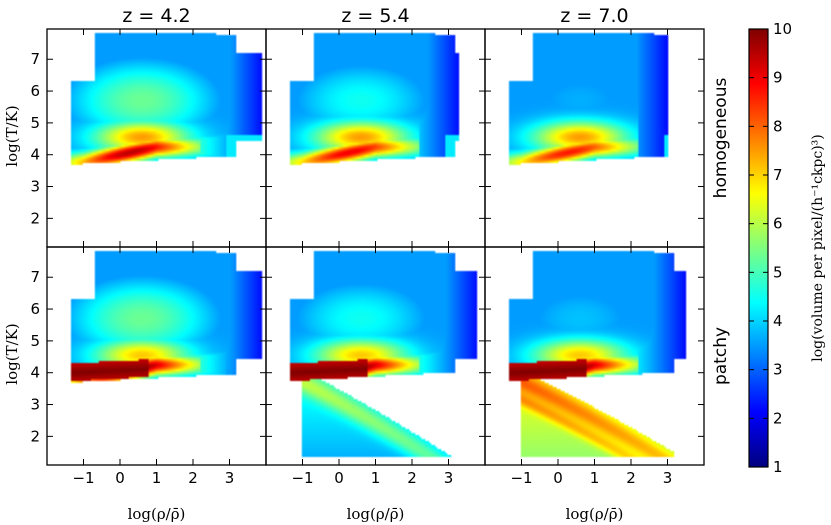 This screenshot has width=831, height=525. Describe the element at coordinates (782, 29) in the screenshot. I see `colorbar-tick-label: 10` at that location.